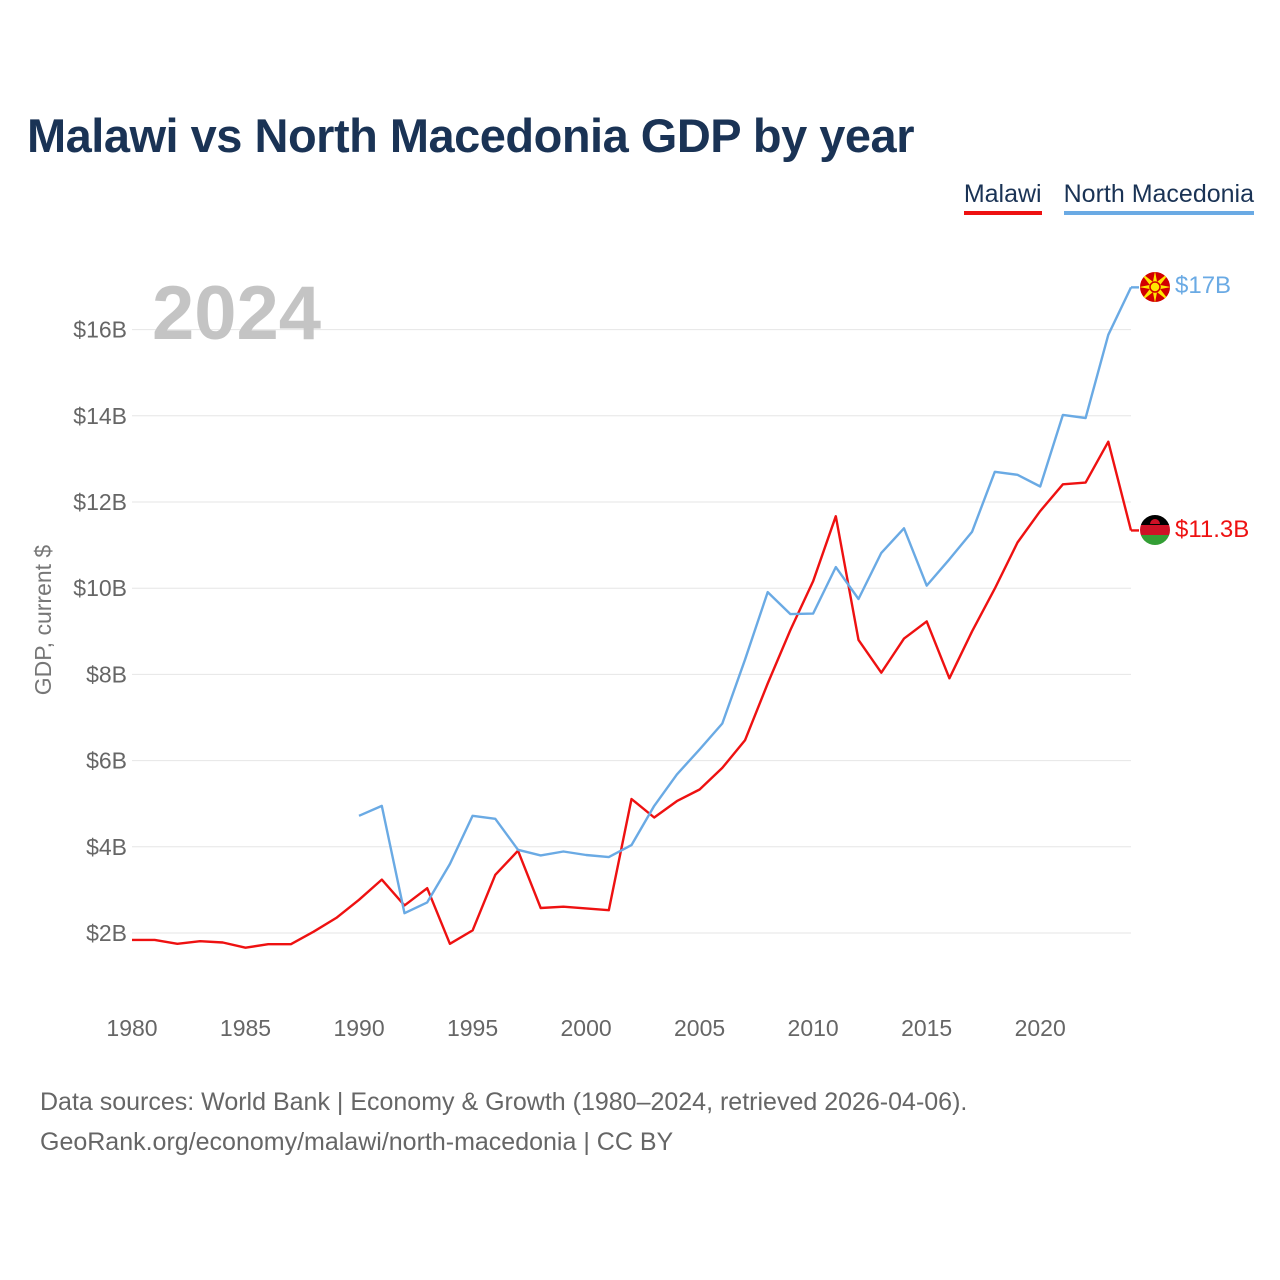 This screenshot has height=1280, width=1280. Describe the element at coordinates (100, 631) in the screenshot. I see `y-axis-ticks: $2B $4B $6B $8B $10B $12B $14B $16B` at that location.